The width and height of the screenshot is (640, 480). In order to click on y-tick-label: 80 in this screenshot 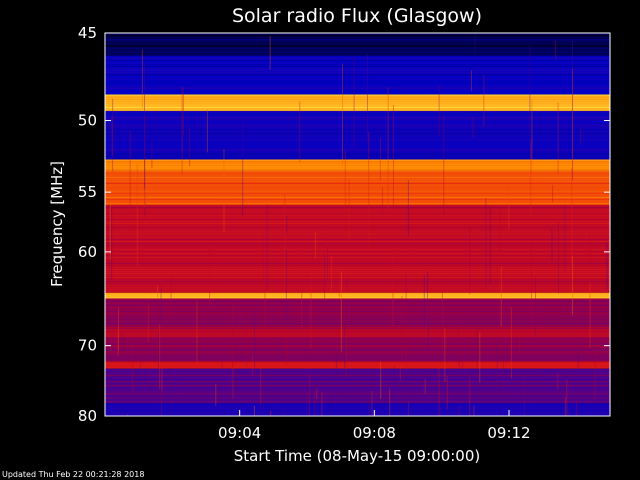, I will do `click(87, 416)`.